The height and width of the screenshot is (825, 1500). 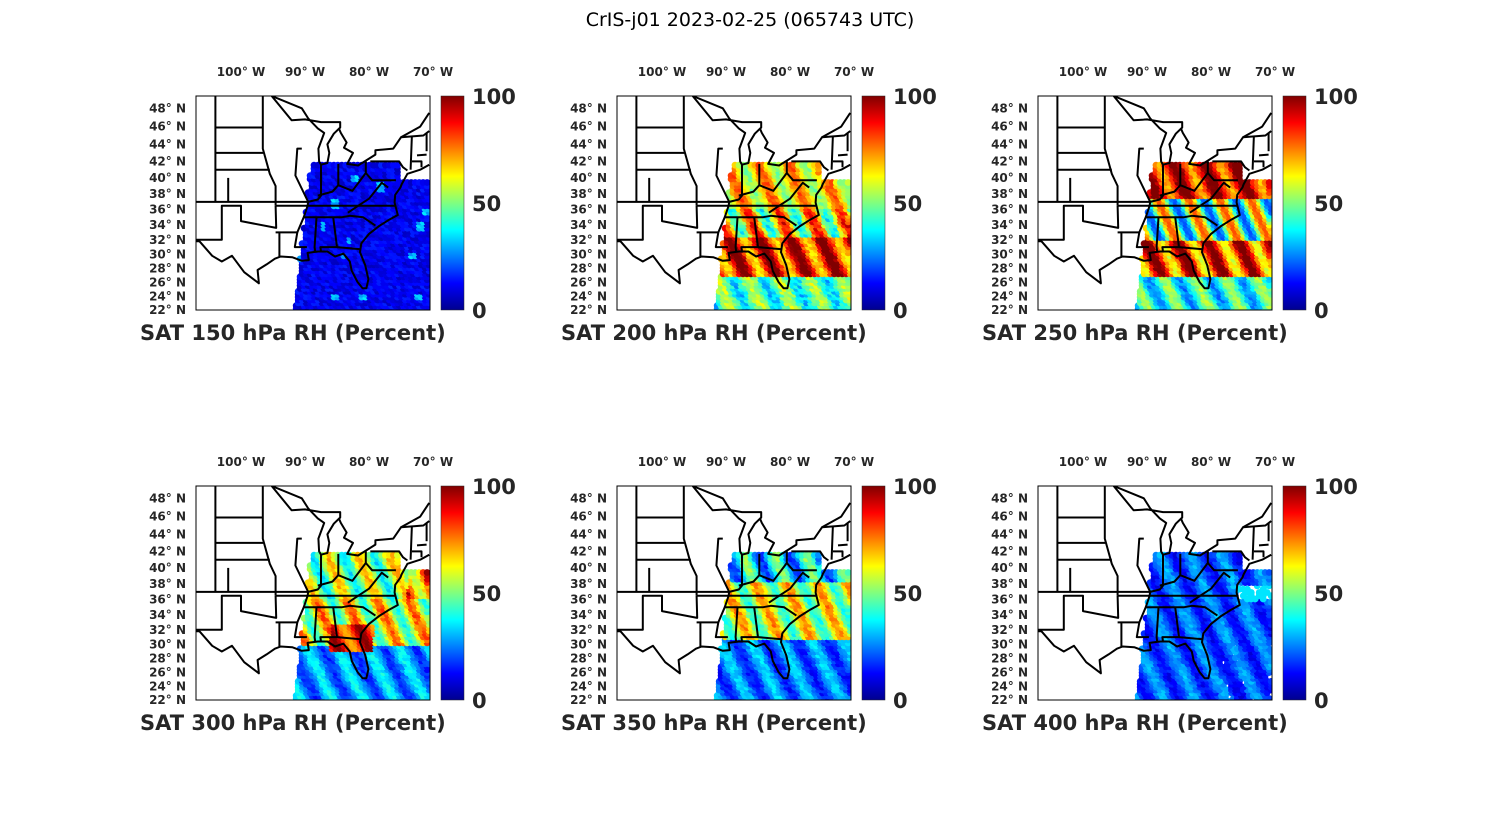 What do you see at coordinates (167, 225) in the screenshot?
I see `lat-tick-label: 34° N` at bounding box center [167, 225].